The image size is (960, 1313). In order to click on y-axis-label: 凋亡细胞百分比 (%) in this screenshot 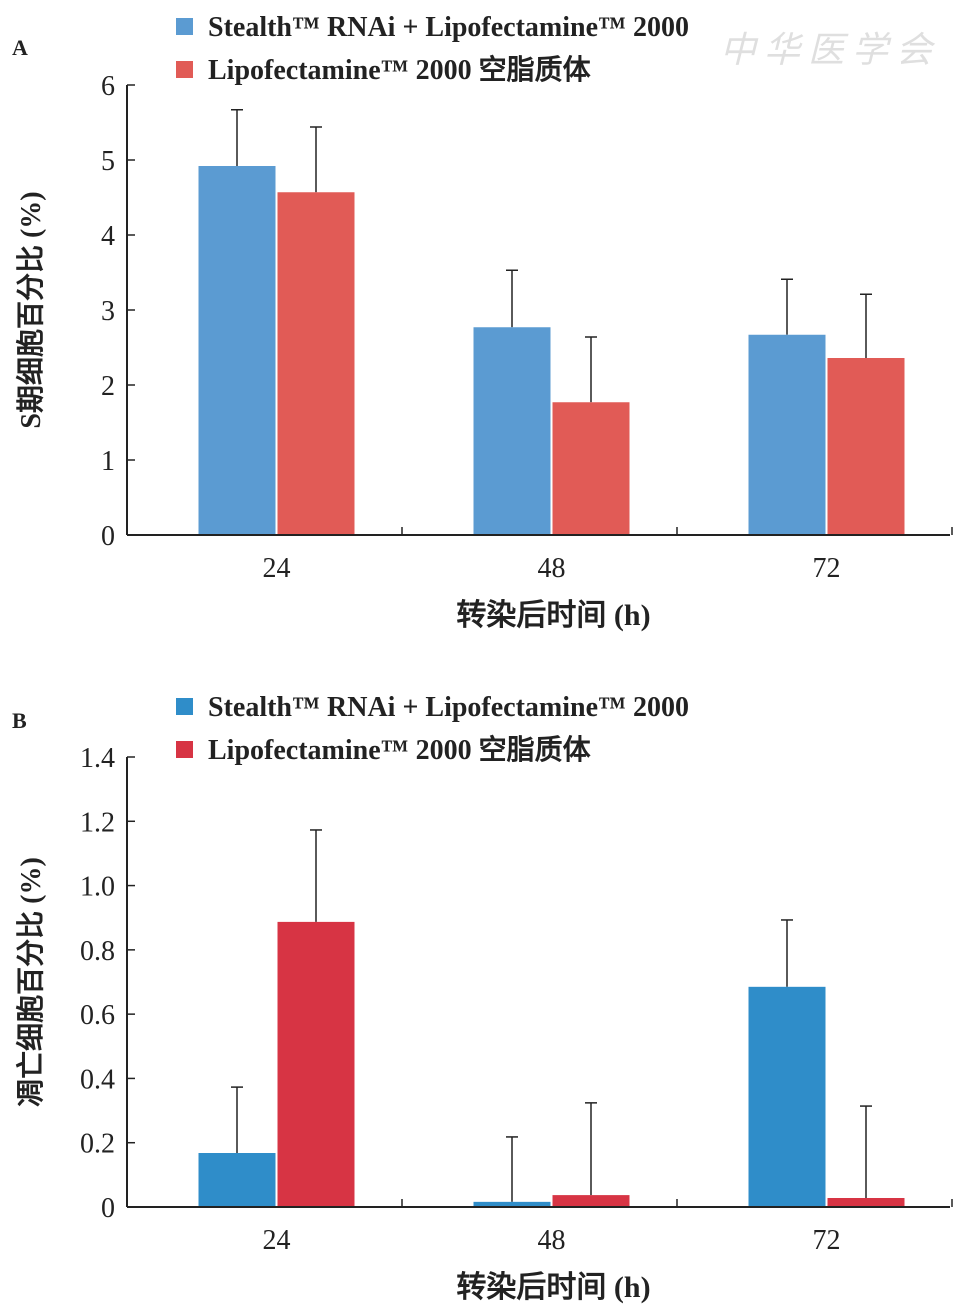, I will do `click(30, 982)`.